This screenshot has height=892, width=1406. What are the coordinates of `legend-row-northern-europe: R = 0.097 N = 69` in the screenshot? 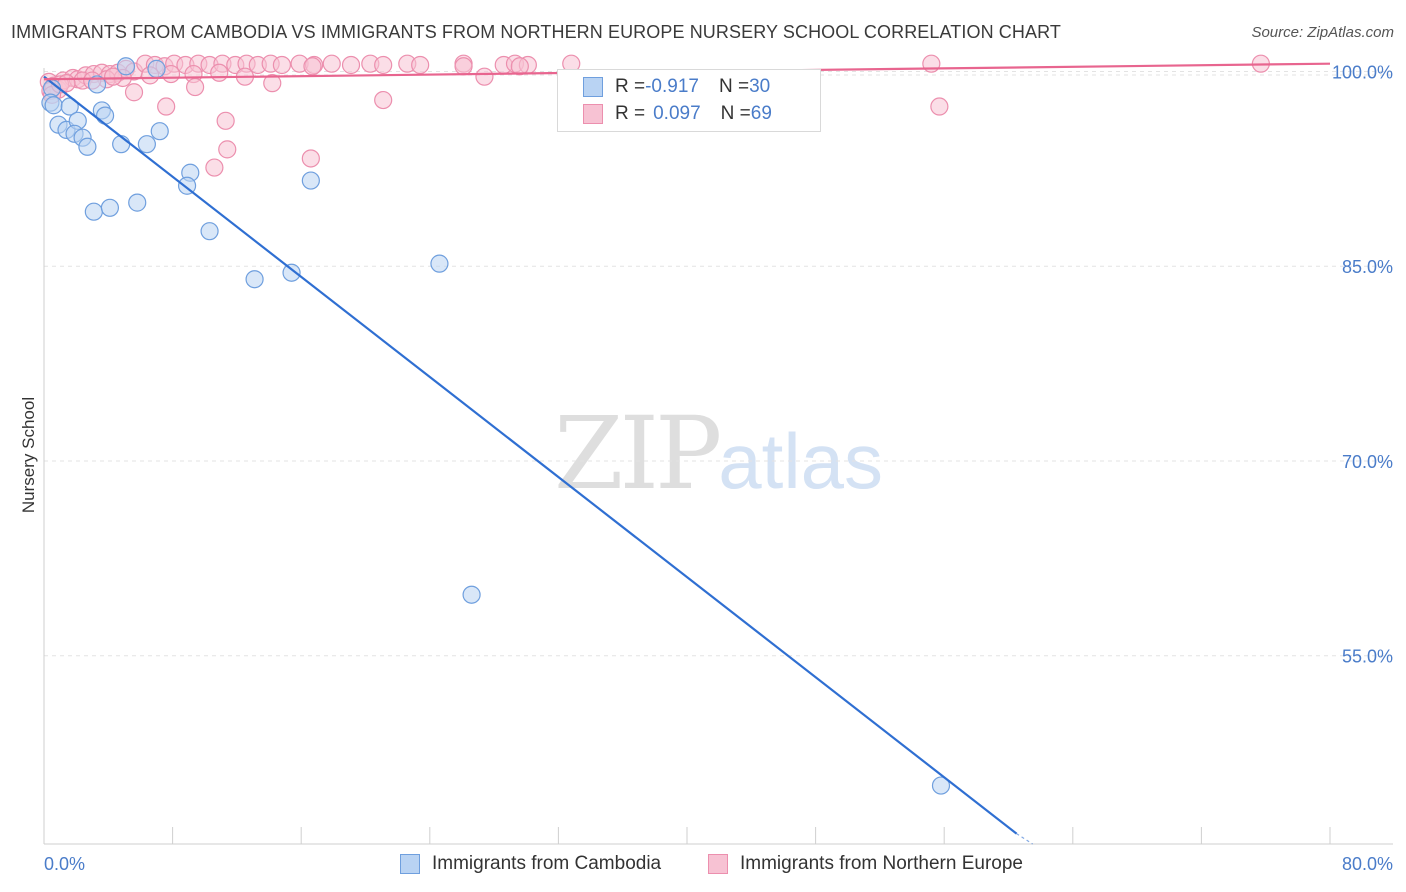 It's located at (677, 114).